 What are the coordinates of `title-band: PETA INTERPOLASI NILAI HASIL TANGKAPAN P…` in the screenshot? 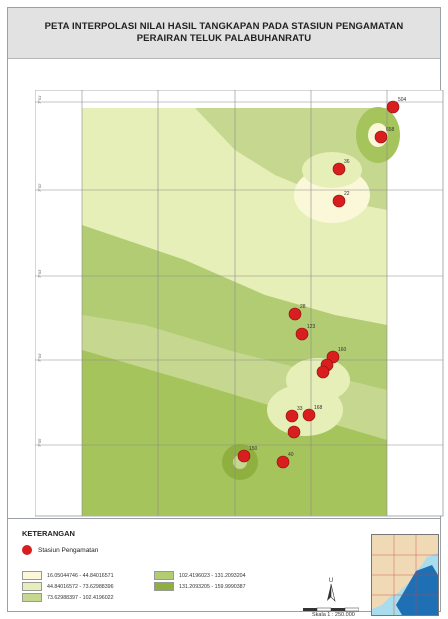 It's located at (224, 33).